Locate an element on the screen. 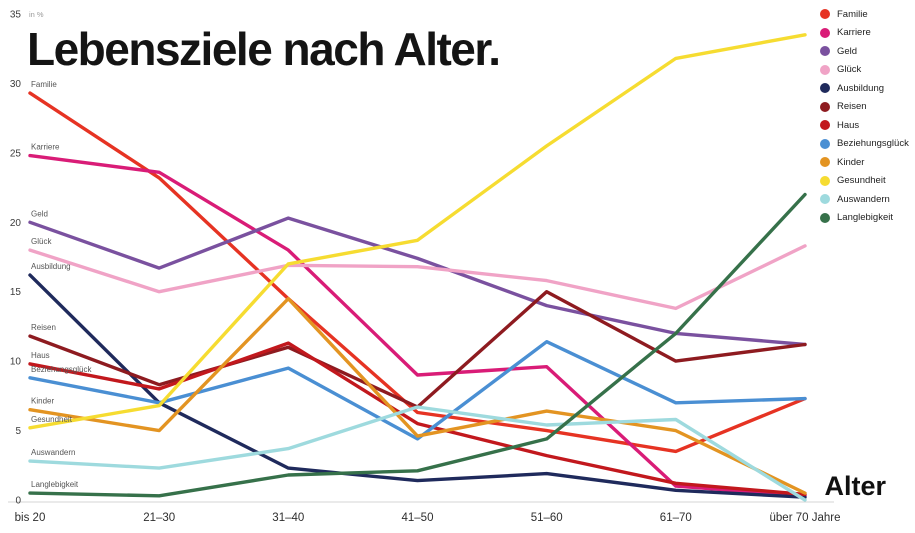 Image resolution: width=915 pixels, height=533 pixels. y-tick-label: 5 is located at coordinates (18, 431).